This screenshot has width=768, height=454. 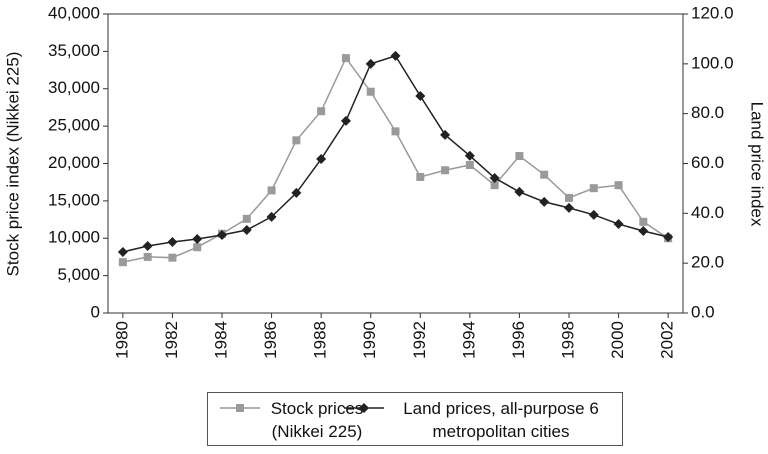 What do you see at coordinates (74, 162) in the screenshot?
I see `y-tick-label: 20,000` at bounding box center [74, 162].